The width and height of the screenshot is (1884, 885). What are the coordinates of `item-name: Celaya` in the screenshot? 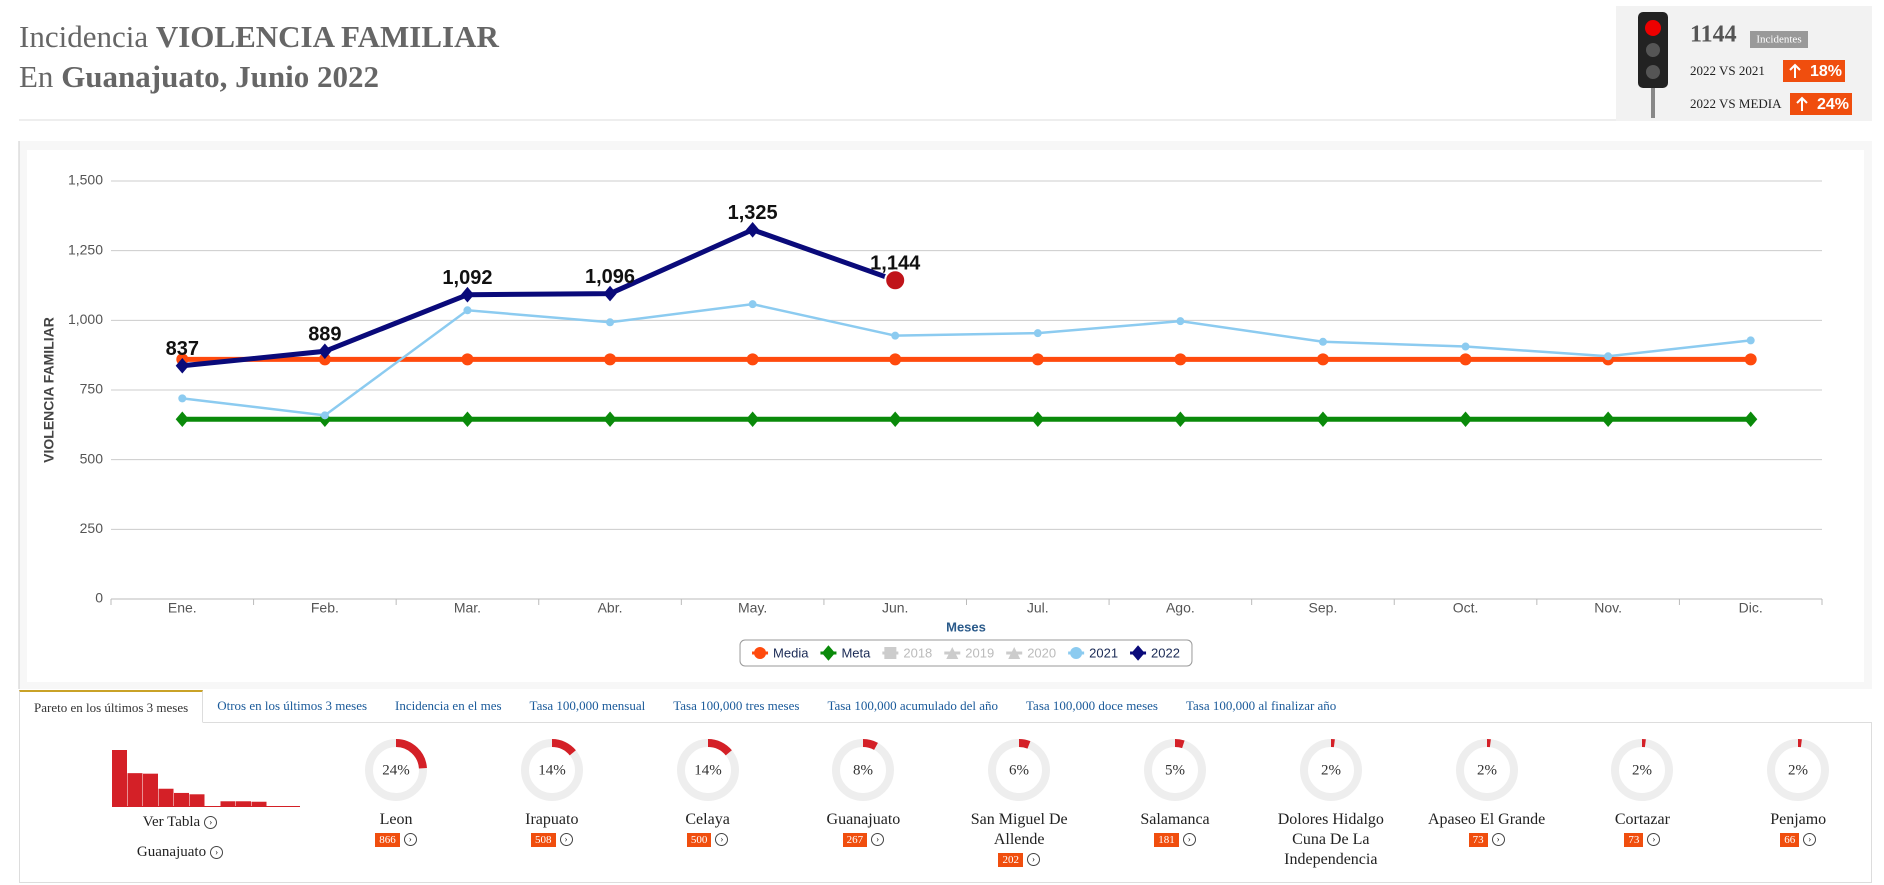 It's located at (707, 819).